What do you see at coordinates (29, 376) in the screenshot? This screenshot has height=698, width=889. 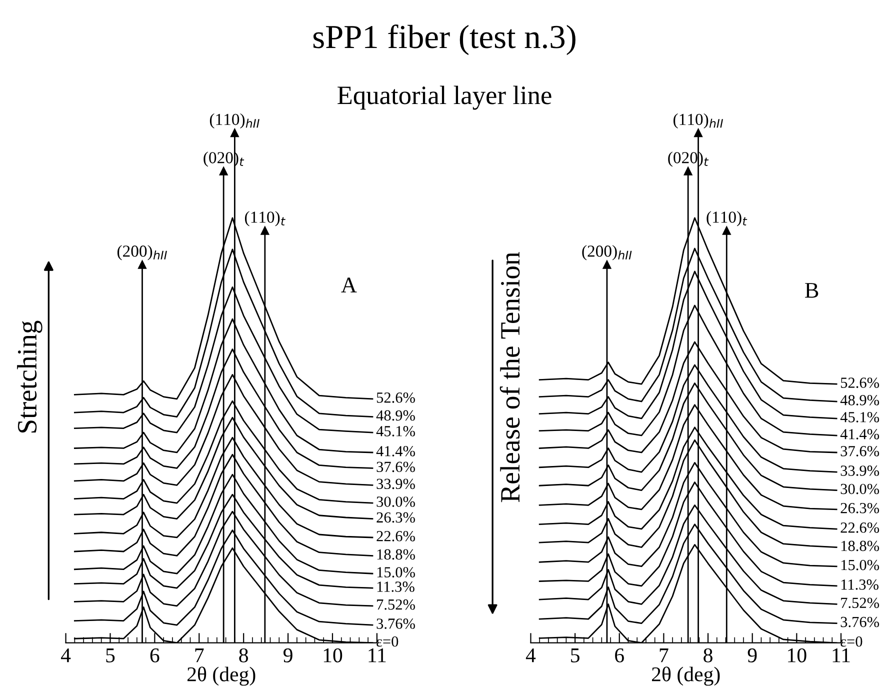 I see `y-axis-title: Stretching` at bounding box center [29, 376].